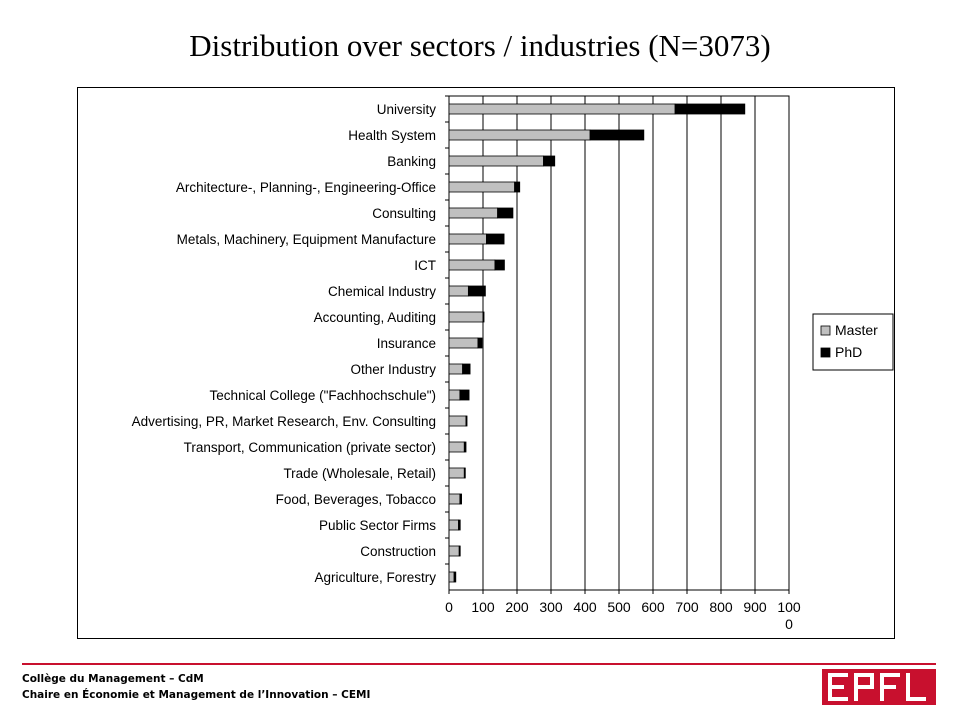 Image resolution: width=960 pixels, height=720 pixels. I want to click on category-label: Public Sector Firms, so click(377, 525).